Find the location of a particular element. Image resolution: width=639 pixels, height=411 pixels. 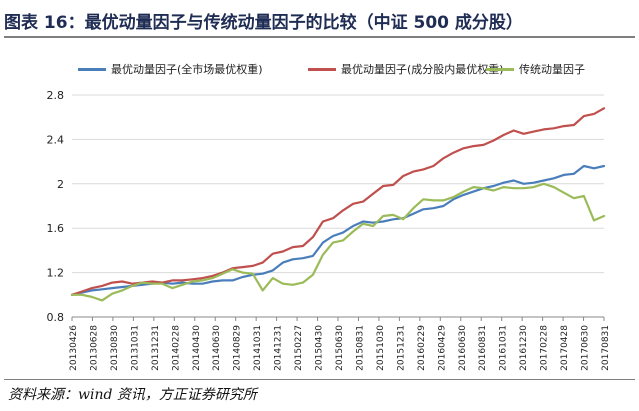

x-tick-label: 20150831 is located at coordinates (360, 348).